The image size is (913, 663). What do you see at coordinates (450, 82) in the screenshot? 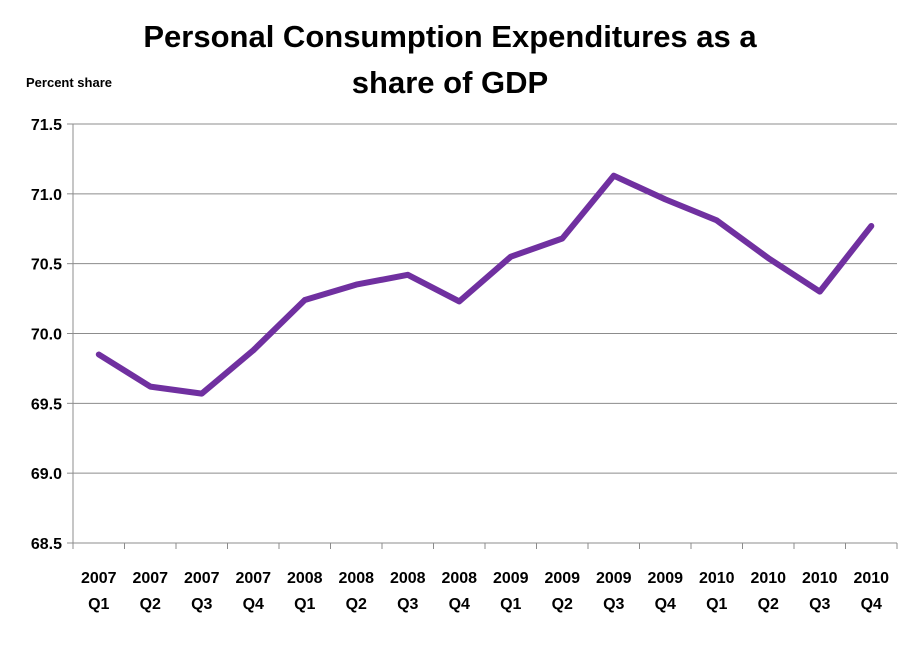
I see `chart-title-line-2: share of GDP` at bounding box center [450, 82].